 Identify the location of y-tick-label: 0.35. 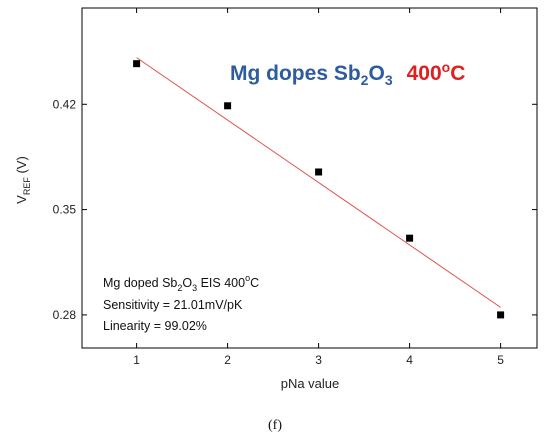
(65, 210).